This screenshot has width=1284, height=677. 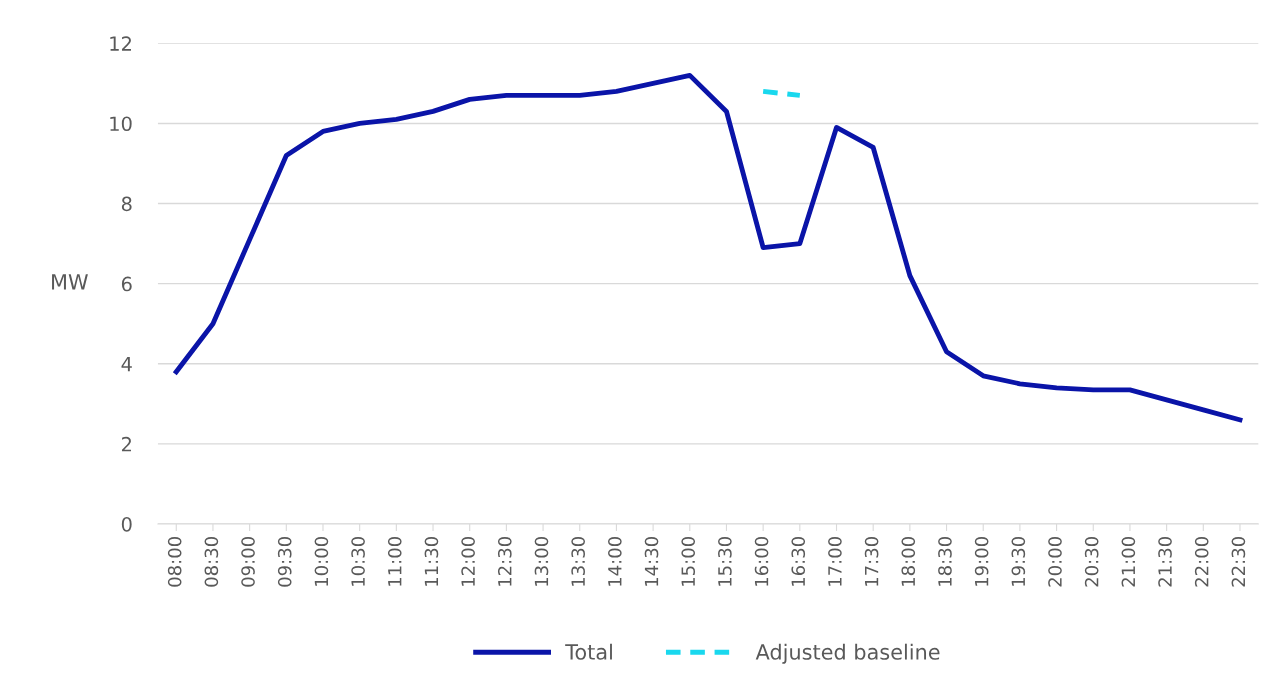 I want to click on x-tick-label: 08:30, so click(x=211, y=562).